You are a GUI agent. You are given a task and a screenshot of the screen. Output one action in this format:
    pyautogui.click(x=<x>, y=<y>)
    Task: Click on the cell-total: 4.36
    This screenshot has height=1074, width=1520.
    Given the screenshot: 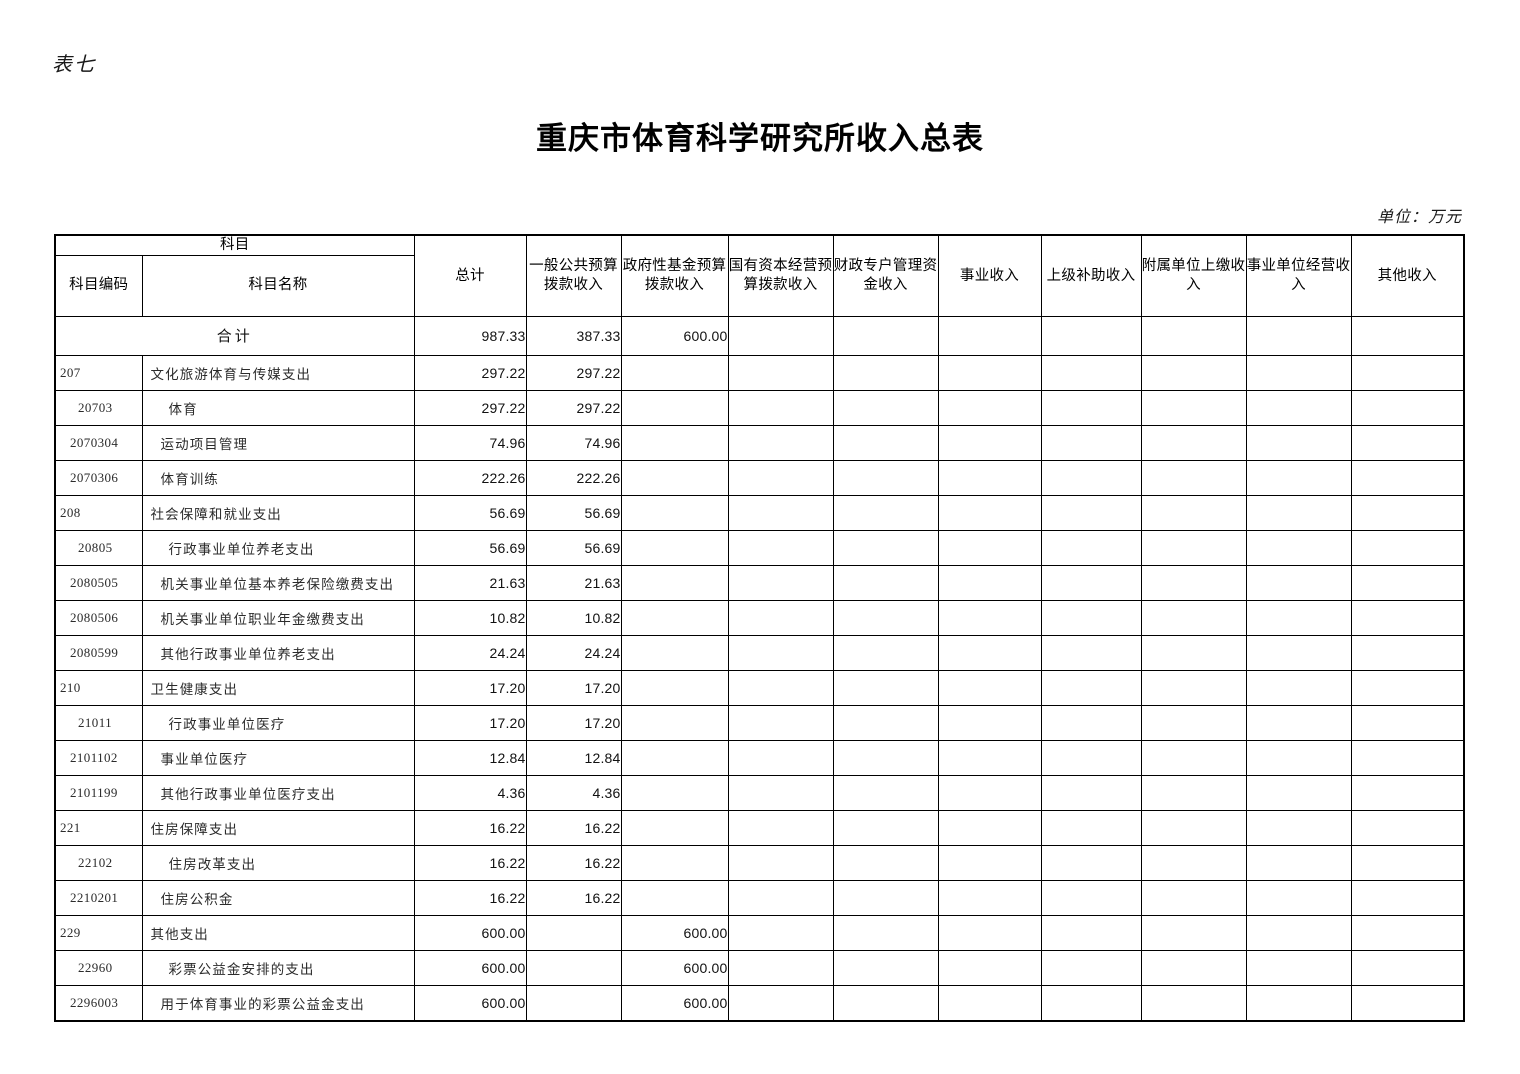 What is the action you would take?
    pyautogui.click(x=470, y=792)
    